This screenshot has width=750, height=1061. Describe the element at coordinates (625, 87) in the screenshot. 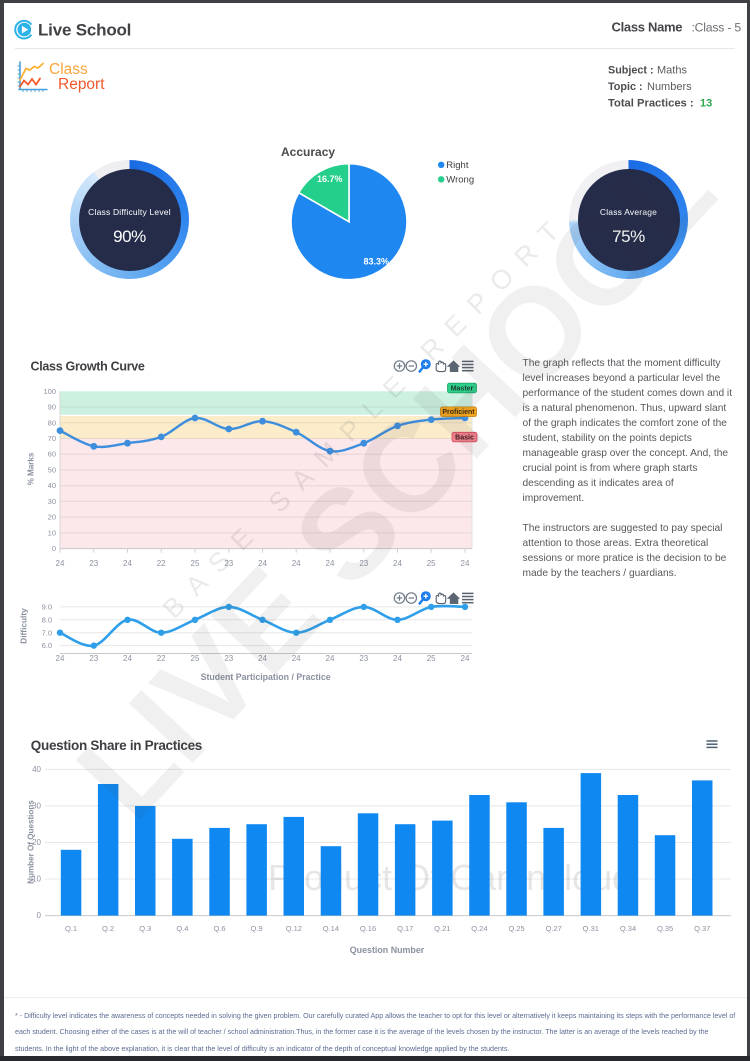

I see `svg-text: Topic :` at that location.